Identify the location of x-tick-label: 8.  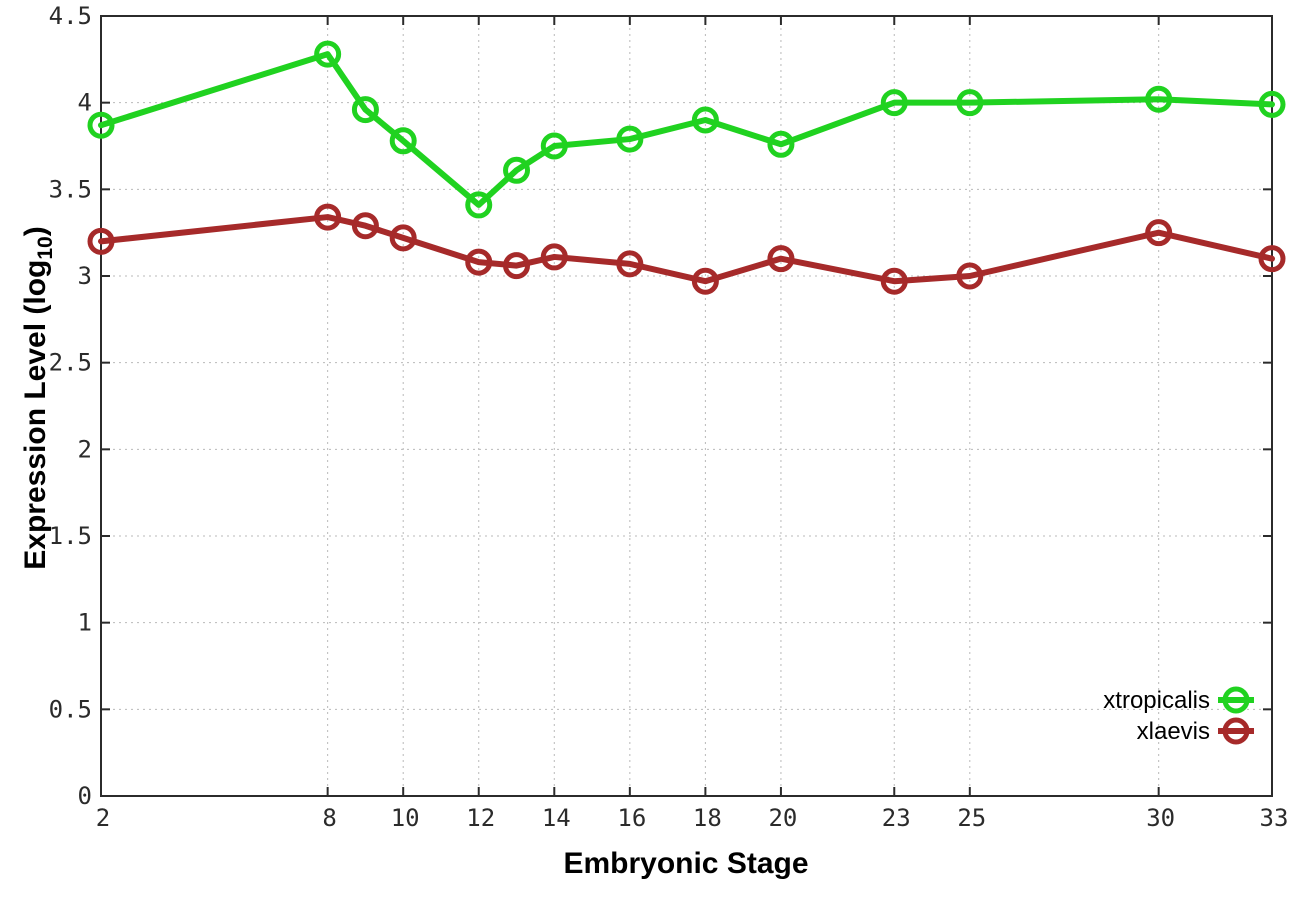
(329, 818).